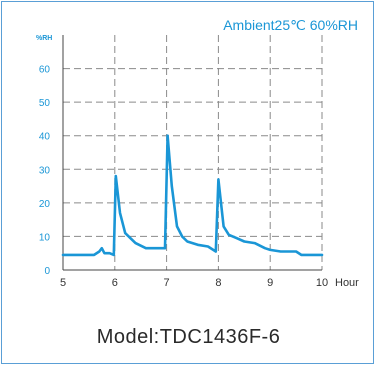  I want to click on x-tick-label: 10, so click(322, 283).